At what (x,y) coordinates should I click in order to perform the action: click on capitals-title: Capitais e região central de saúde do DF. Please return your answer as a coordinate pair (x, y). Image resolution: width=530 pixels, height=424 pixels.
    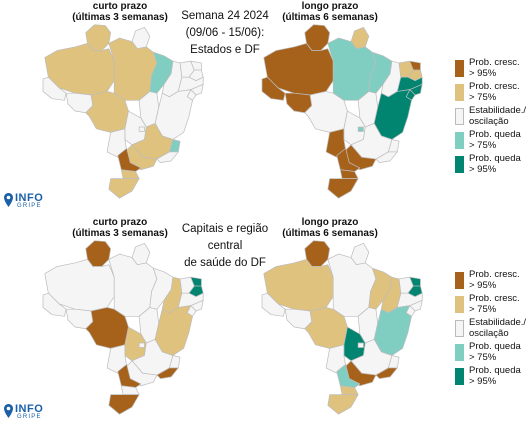
    Looking at the image, I should click on (225, 246).